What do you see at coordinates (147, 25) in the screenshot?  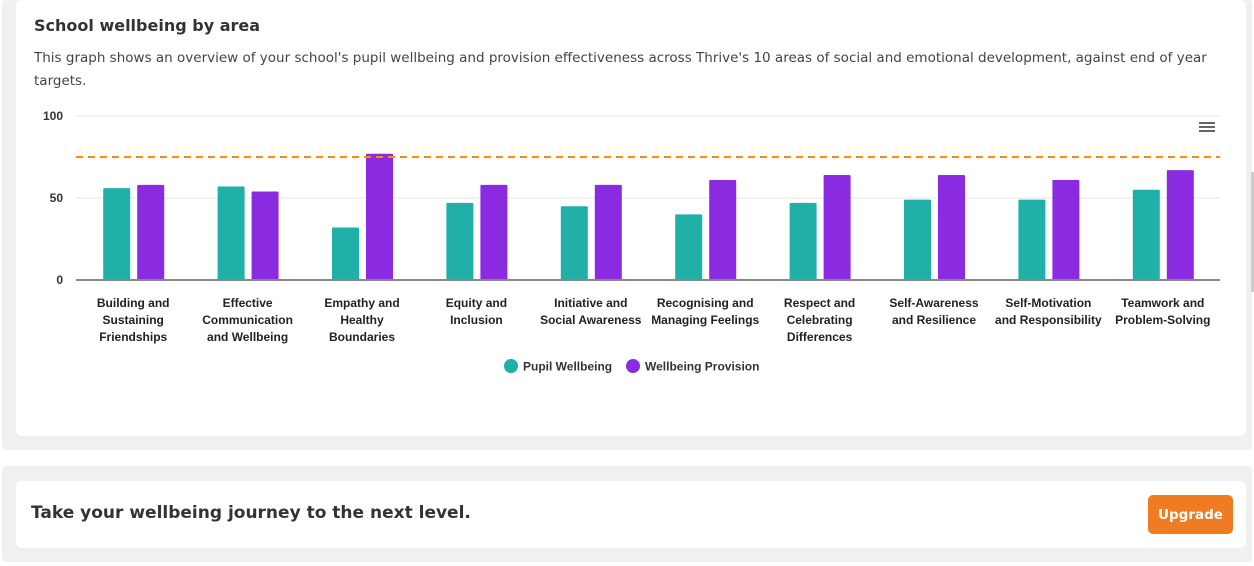 I see `chart-title: School wellbeing by area` at bounding box center [147, 25].